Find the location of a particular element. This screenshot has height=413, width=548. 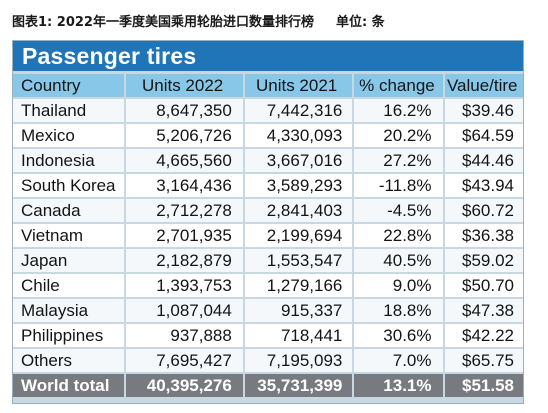

country-cell: Others is located at coordinates (69, 360).